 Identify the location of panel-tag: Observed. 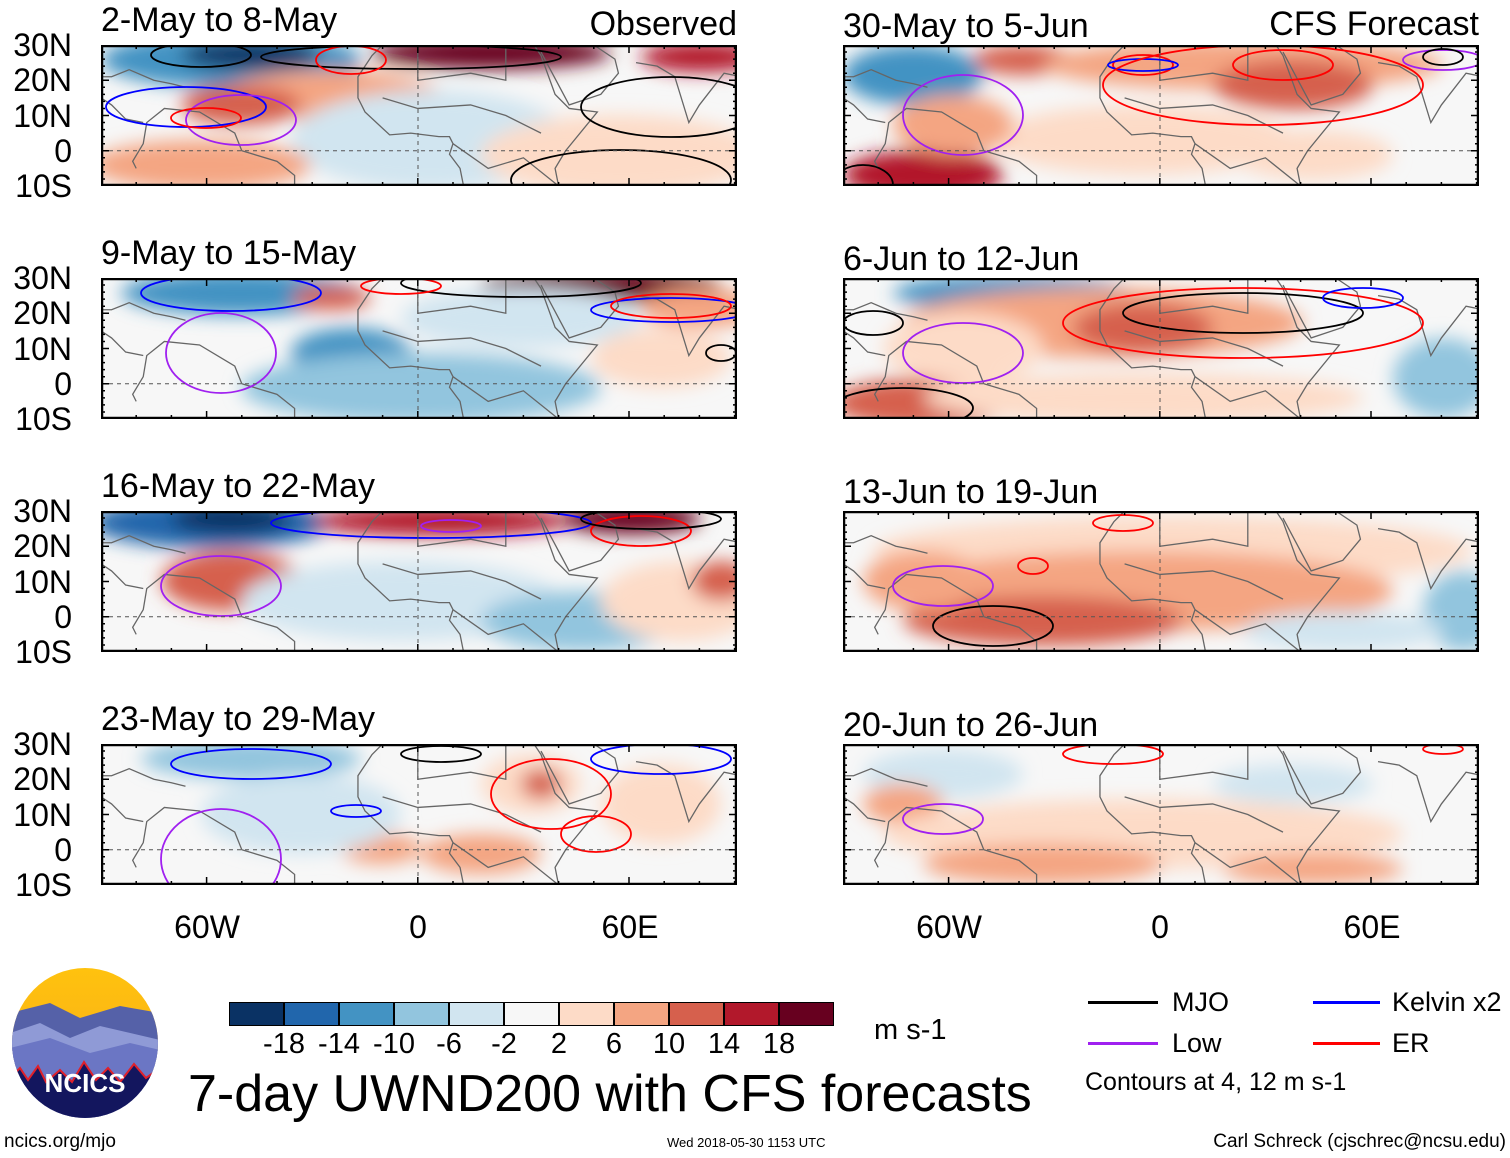
(663, 24).